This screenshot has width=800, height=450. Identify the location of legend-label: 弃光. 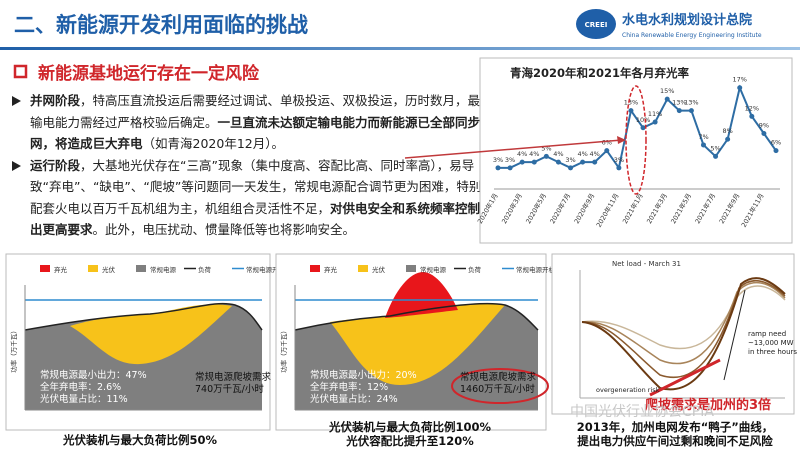
(331, 269).